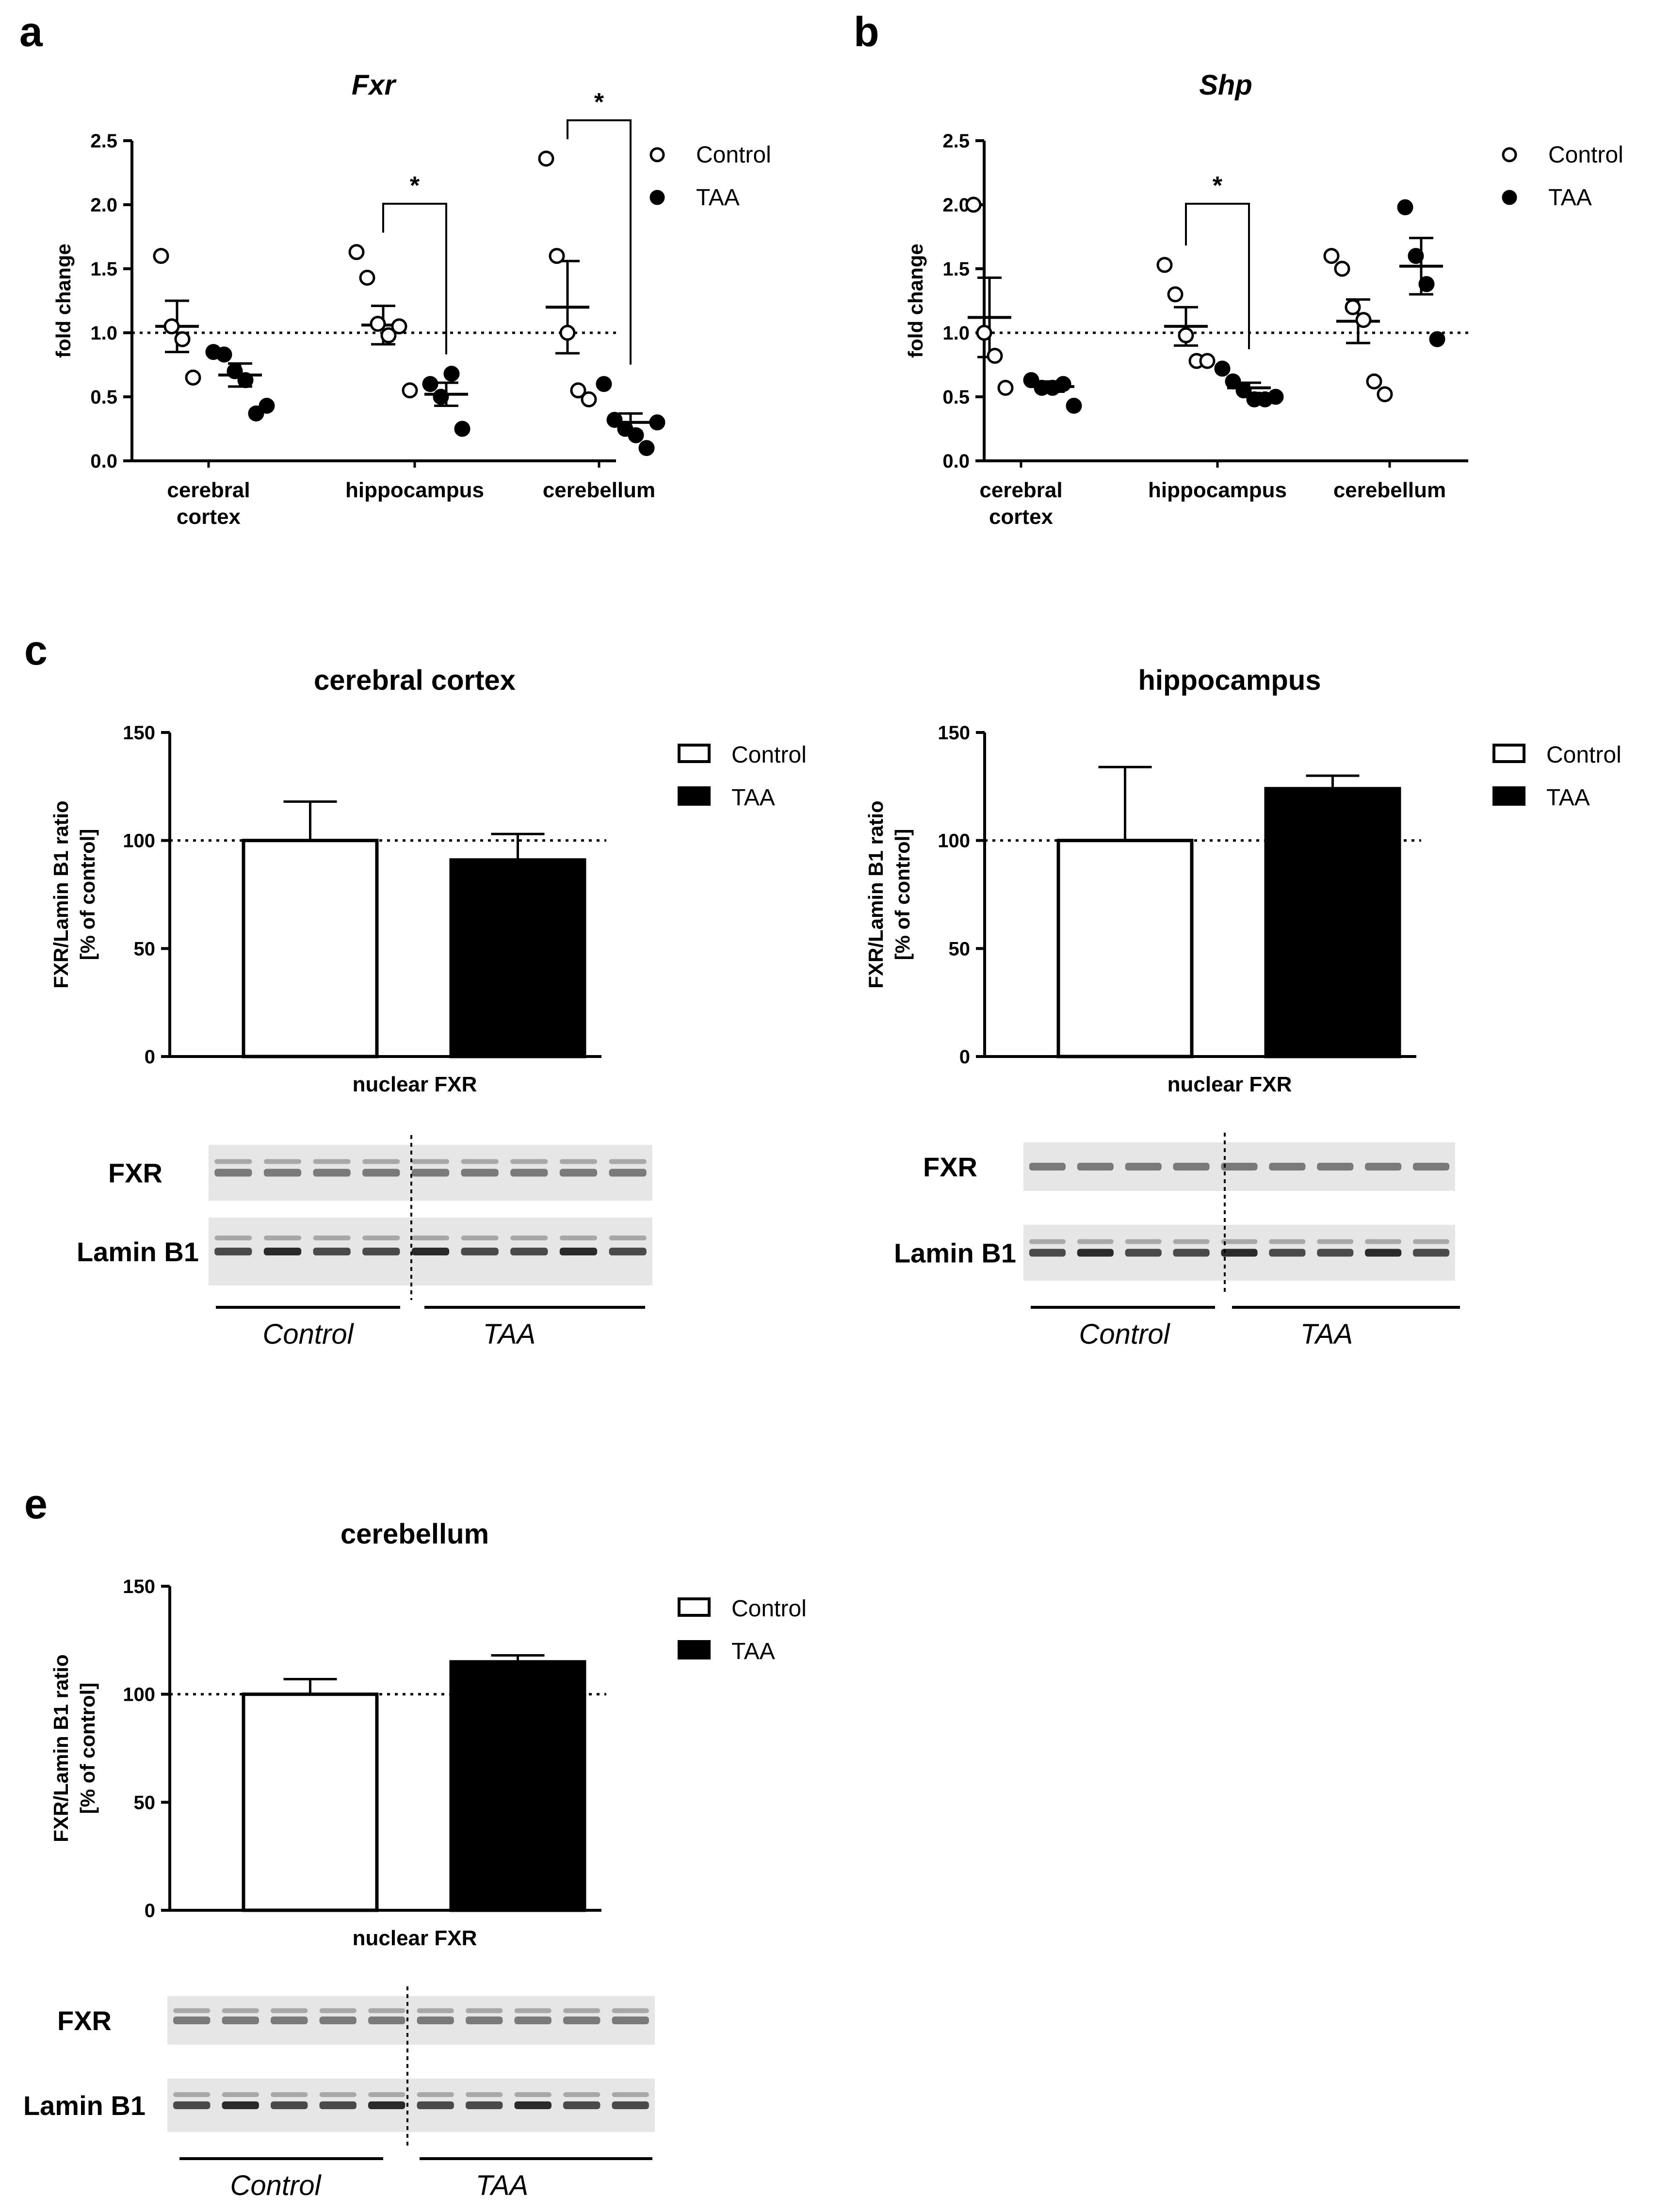 The height and width of the screenshot is (2212, 1654). What do you see at coordinates (956, 206) in the screenshot?
I see `y-tick-label: 2.0` at bounding box center [956, 206].